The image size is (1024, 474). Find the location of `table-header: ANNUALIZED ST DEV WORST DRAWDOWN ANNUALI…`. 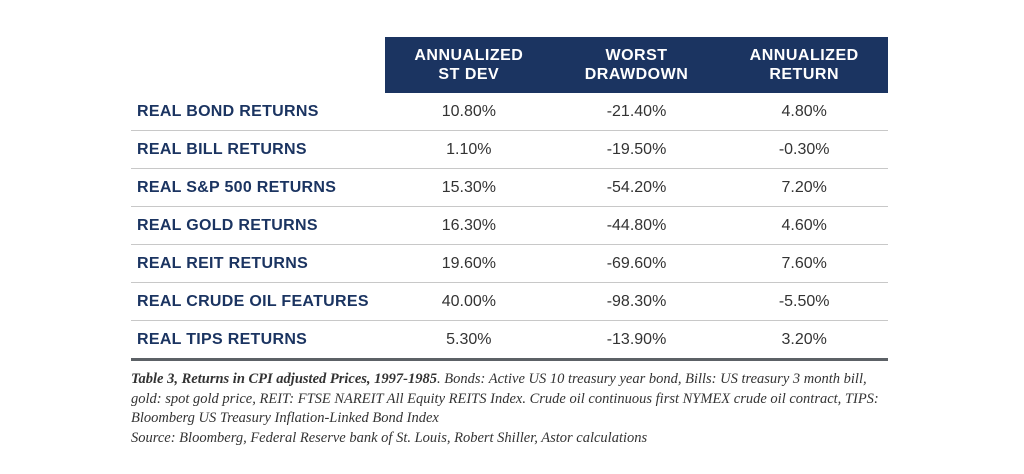

table-header: ANNUALIZED ST DEV WORST DRAWDOWN ANNUALI… is located at coordinates (510, 65).